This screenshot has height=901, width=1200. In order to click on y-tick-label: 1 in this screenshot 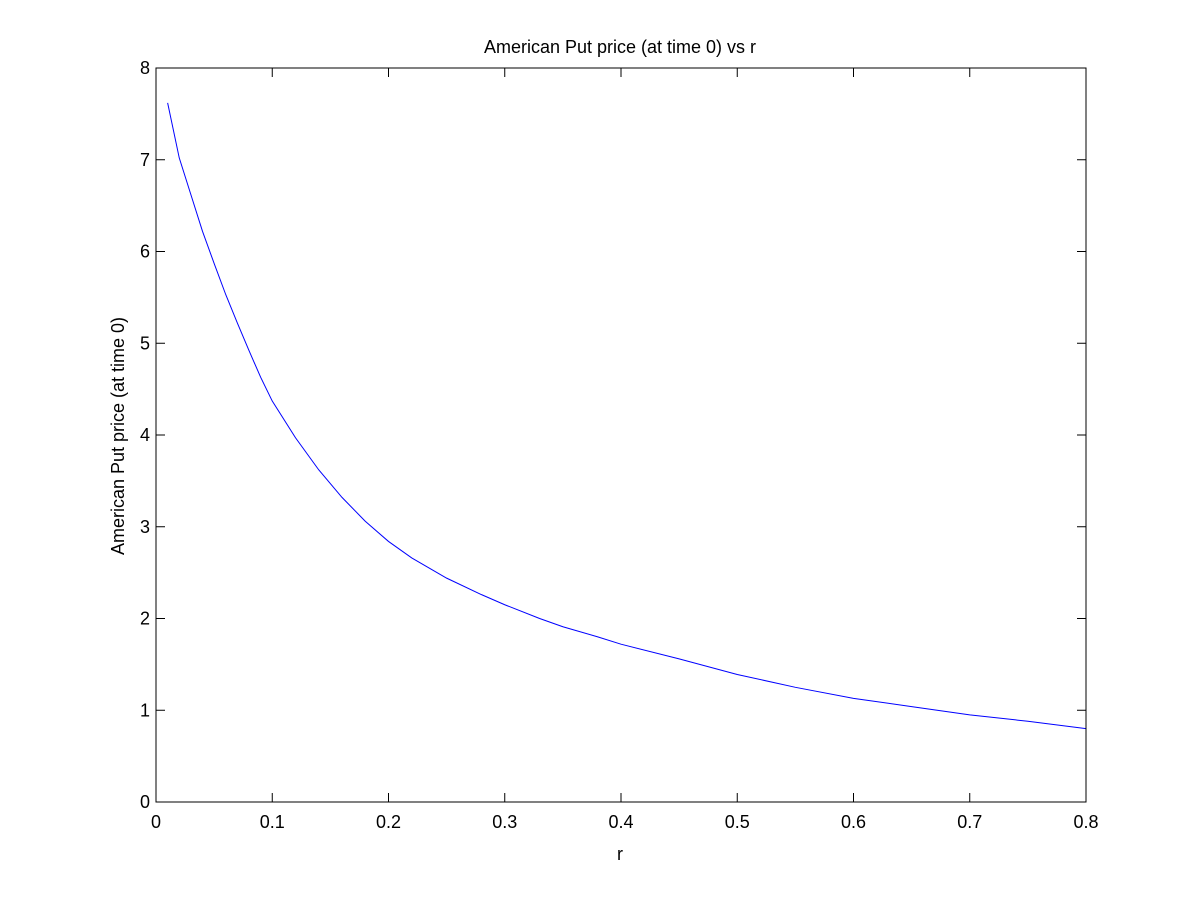, I will do `click(145, 710)`.